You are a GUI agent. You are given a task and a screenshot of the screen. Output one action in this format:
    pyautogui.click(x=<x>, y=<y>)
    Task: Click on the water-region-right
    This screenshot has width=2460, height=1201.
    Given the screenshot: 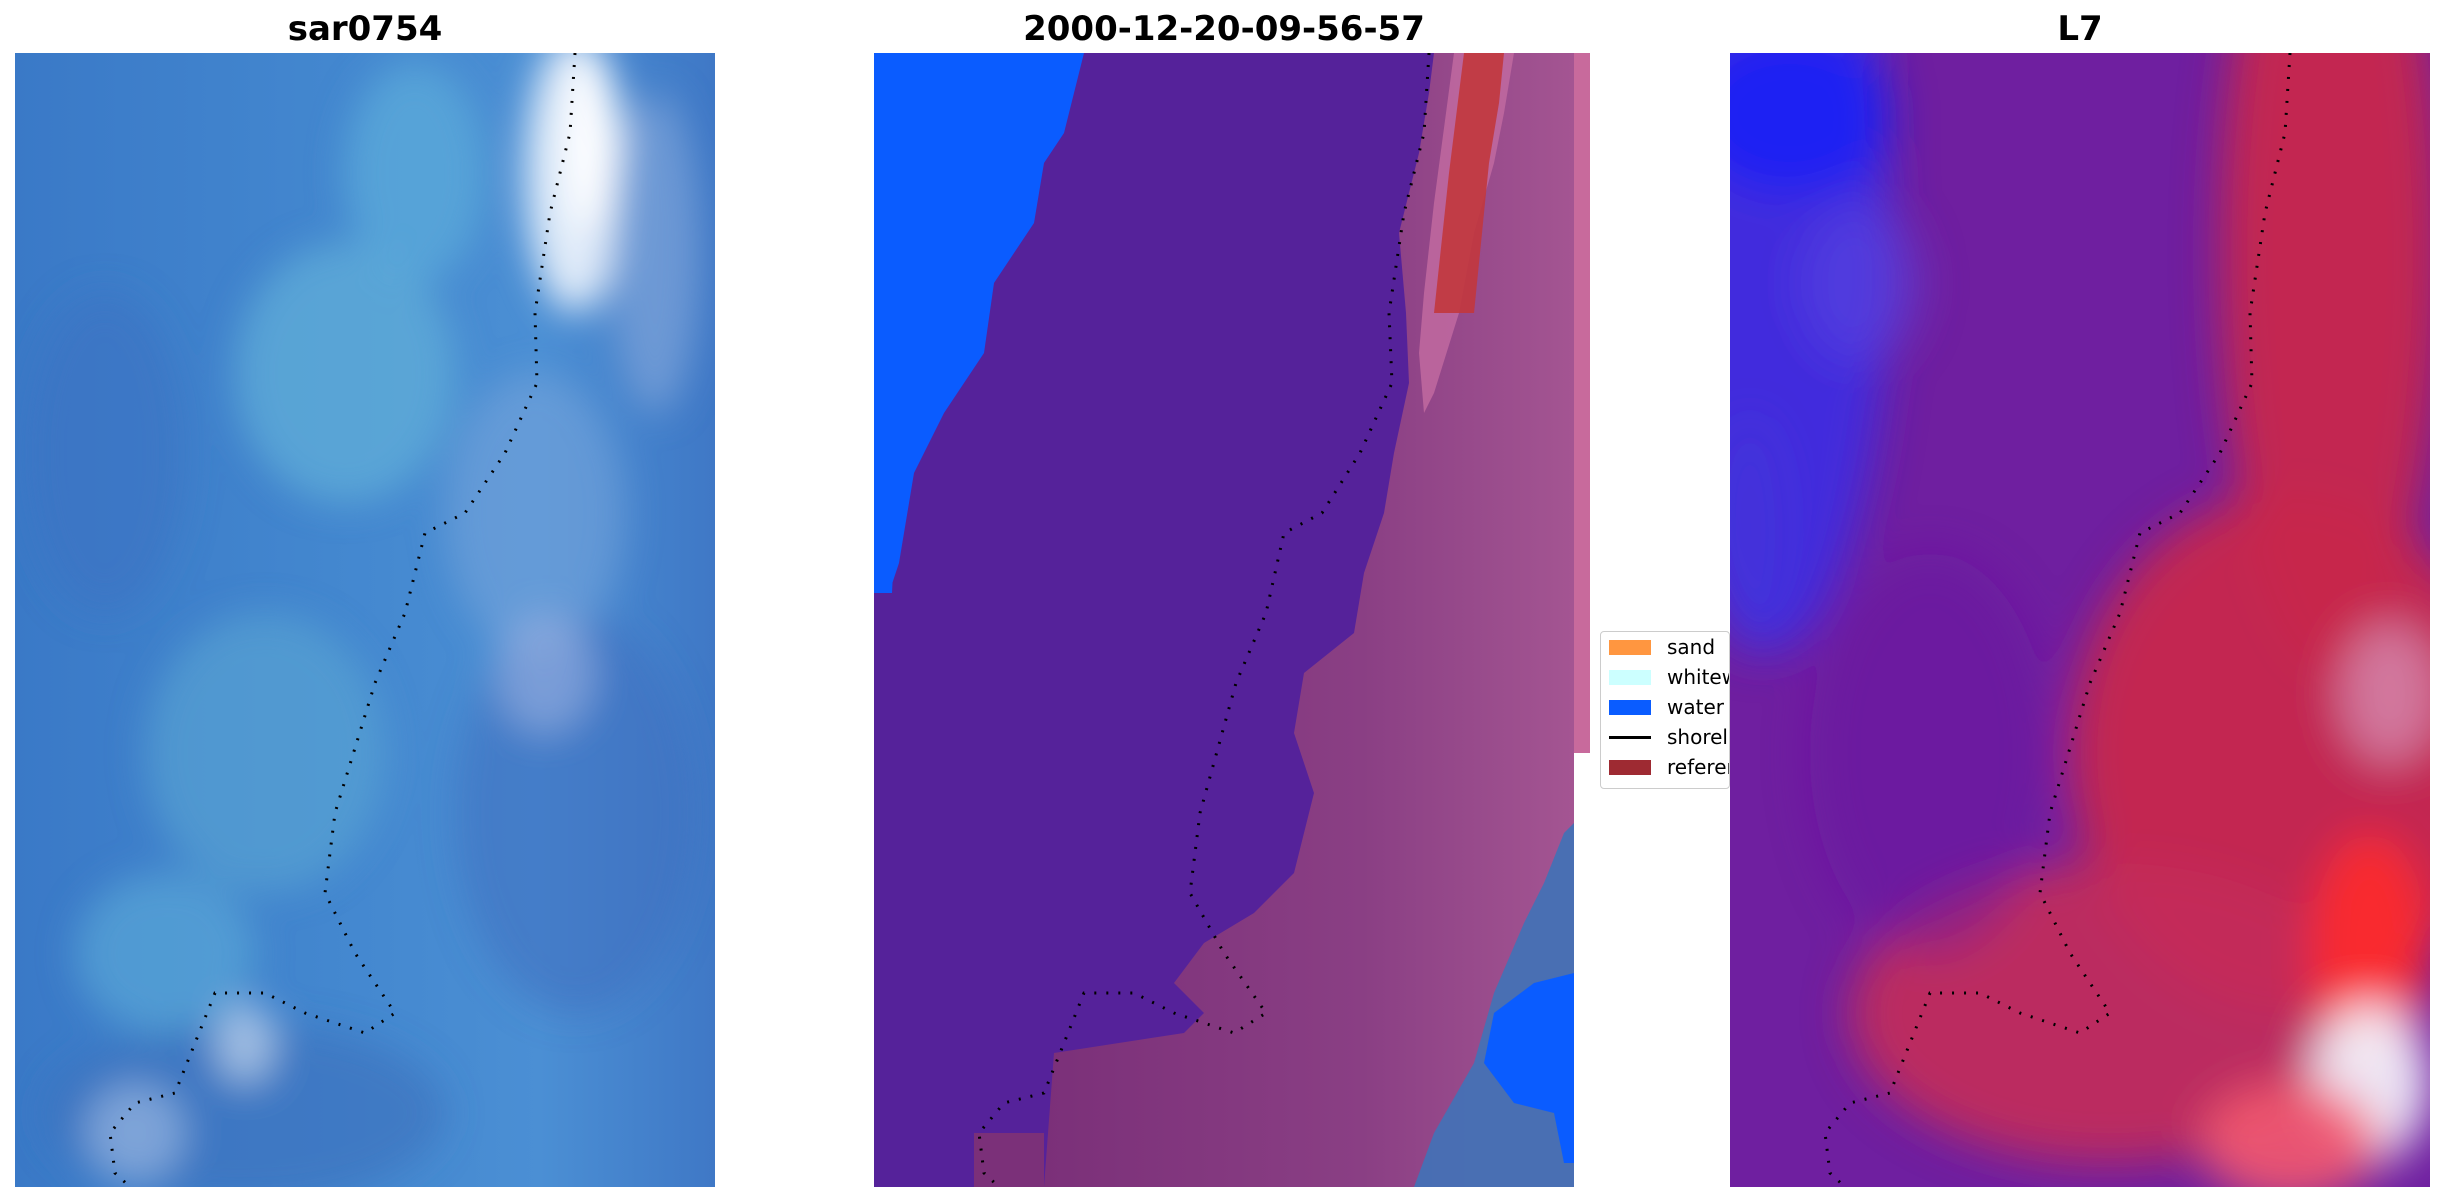 What is the action you would take?
    pyautogui.click(x=1529, y=1068)
    